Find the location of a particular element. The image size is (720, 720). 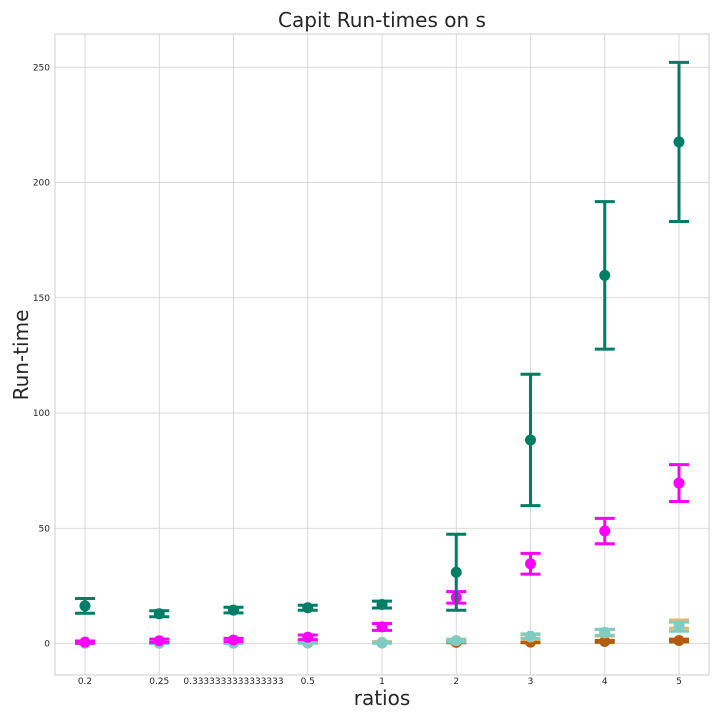

x-tick-label: 0.5 is located at coordinates (308, 682).